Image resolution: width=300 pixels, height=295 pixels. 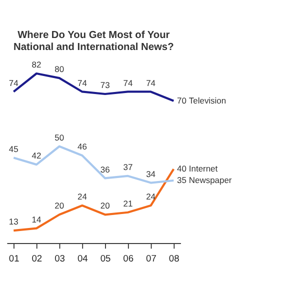 I want to click on data-label: 50, so click(x=59, y=137).